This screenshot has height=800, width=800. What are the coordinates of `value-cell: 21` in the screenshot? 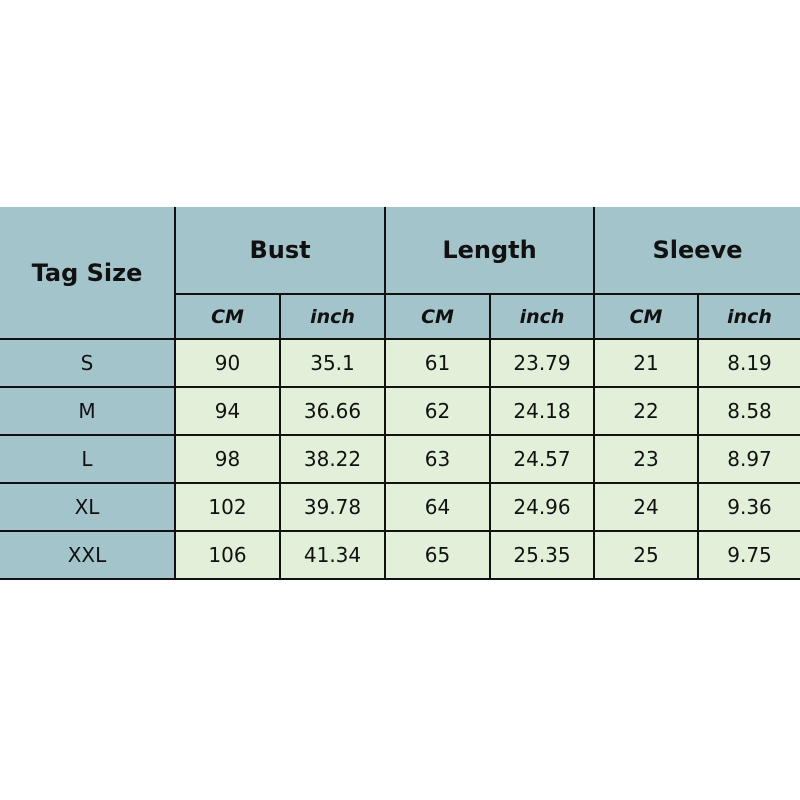 It's located at (646, 363).